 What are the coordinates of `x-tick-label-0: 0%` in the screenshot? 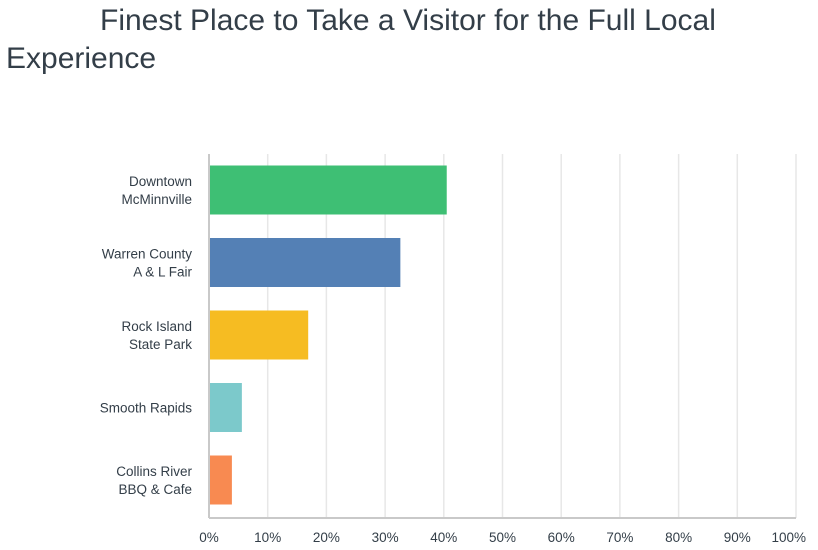 It's located at (209, 537).